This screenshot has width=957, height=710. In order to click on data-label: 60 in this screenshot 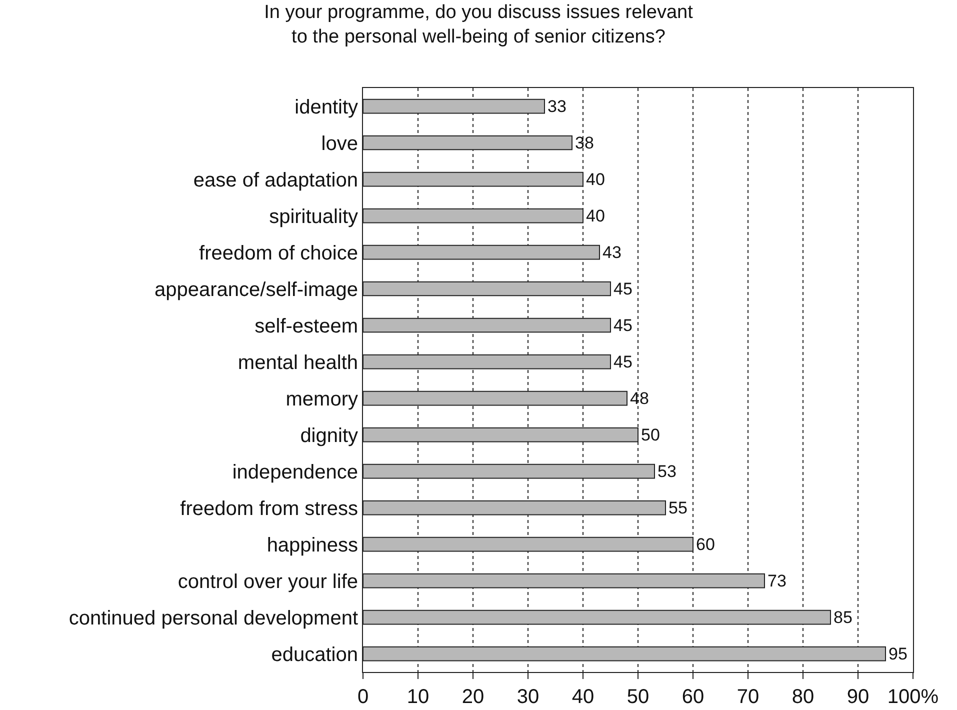, I will do `click(705, 544)`.